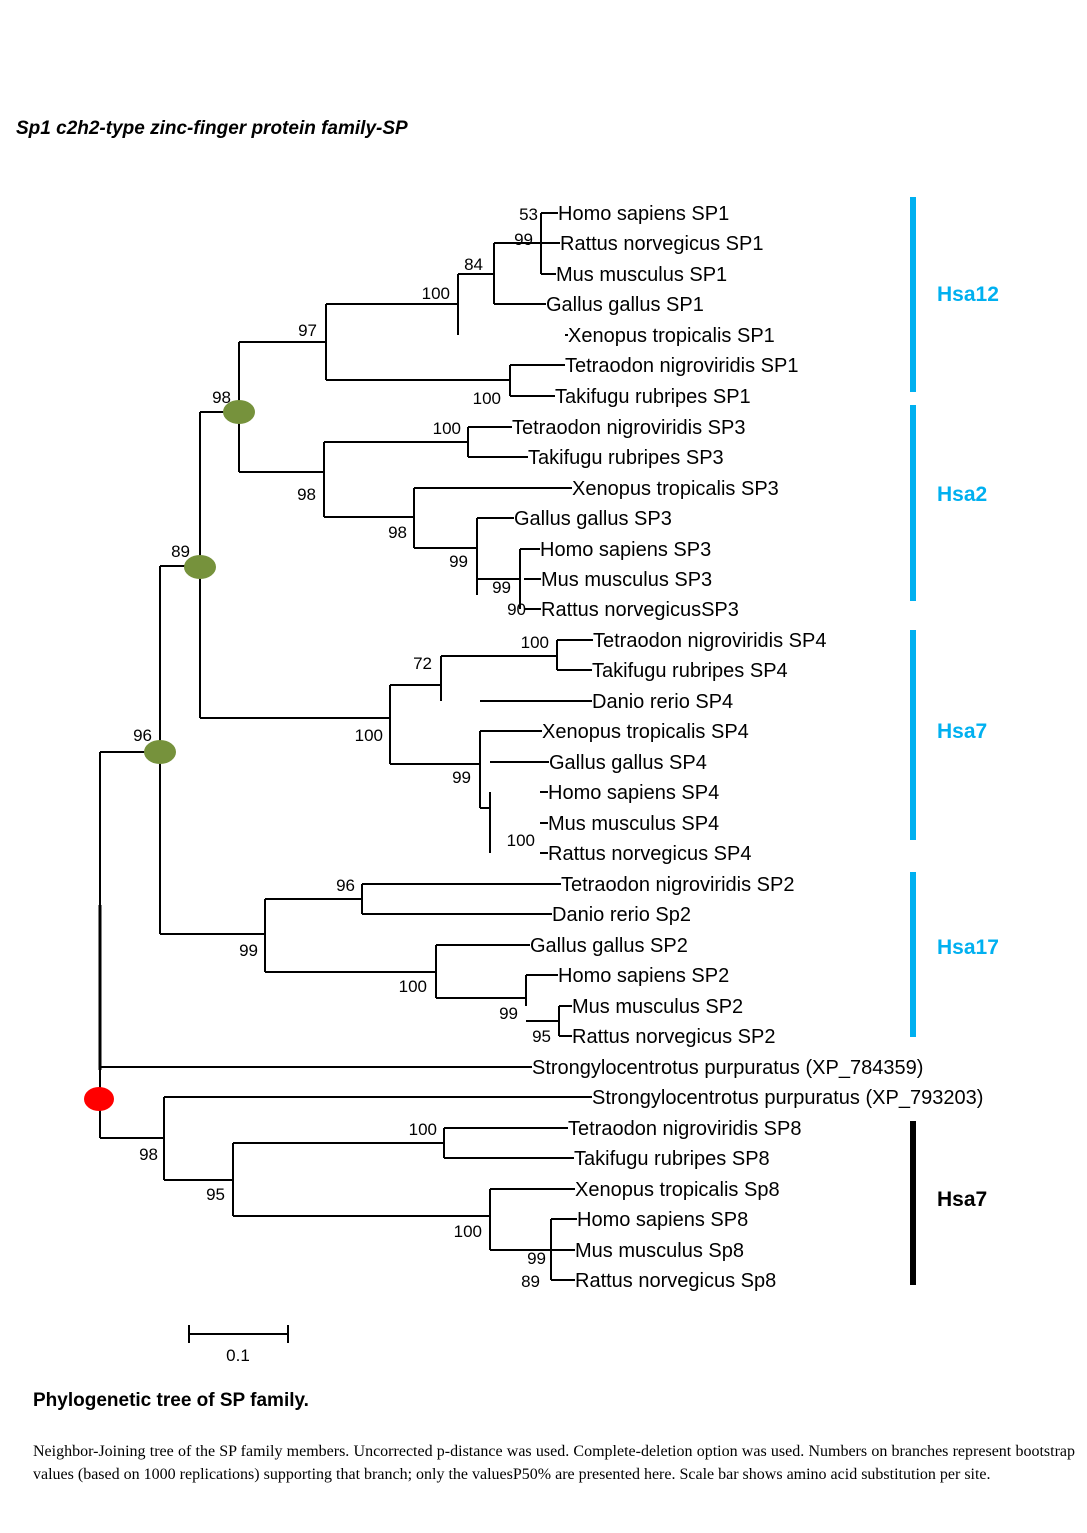  I want to click on caption-title: Phylogenetic tree of SP family., so click(171, 1400).